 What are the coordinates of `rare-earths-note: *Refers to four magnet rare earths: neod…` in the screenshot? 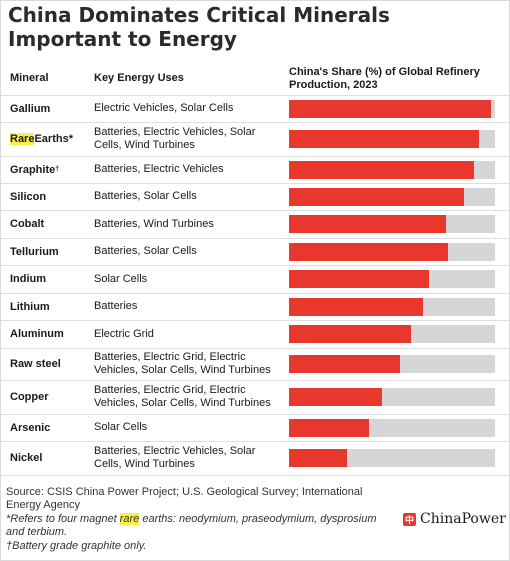 It's located at (191, 525).